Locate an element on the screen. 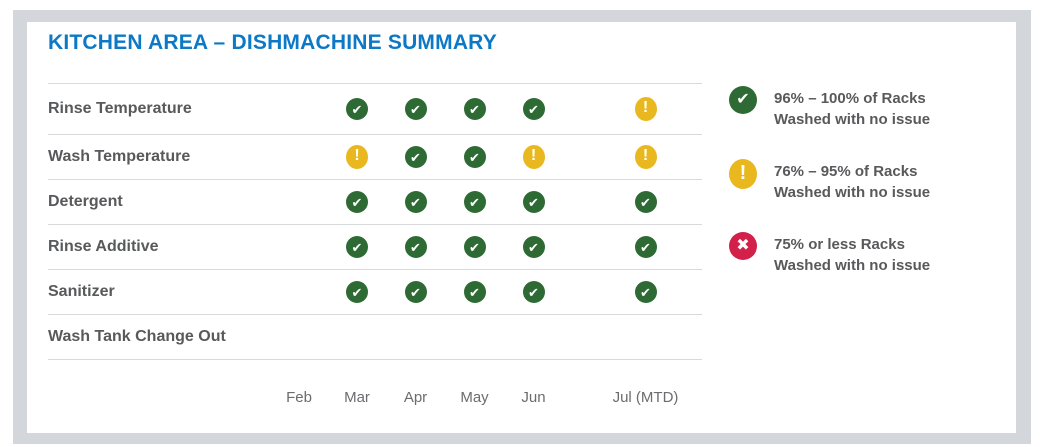 Image resolution: width=1044 pixels, height=447 pixels. column-header: Apr is located at coordinates (415, 397).